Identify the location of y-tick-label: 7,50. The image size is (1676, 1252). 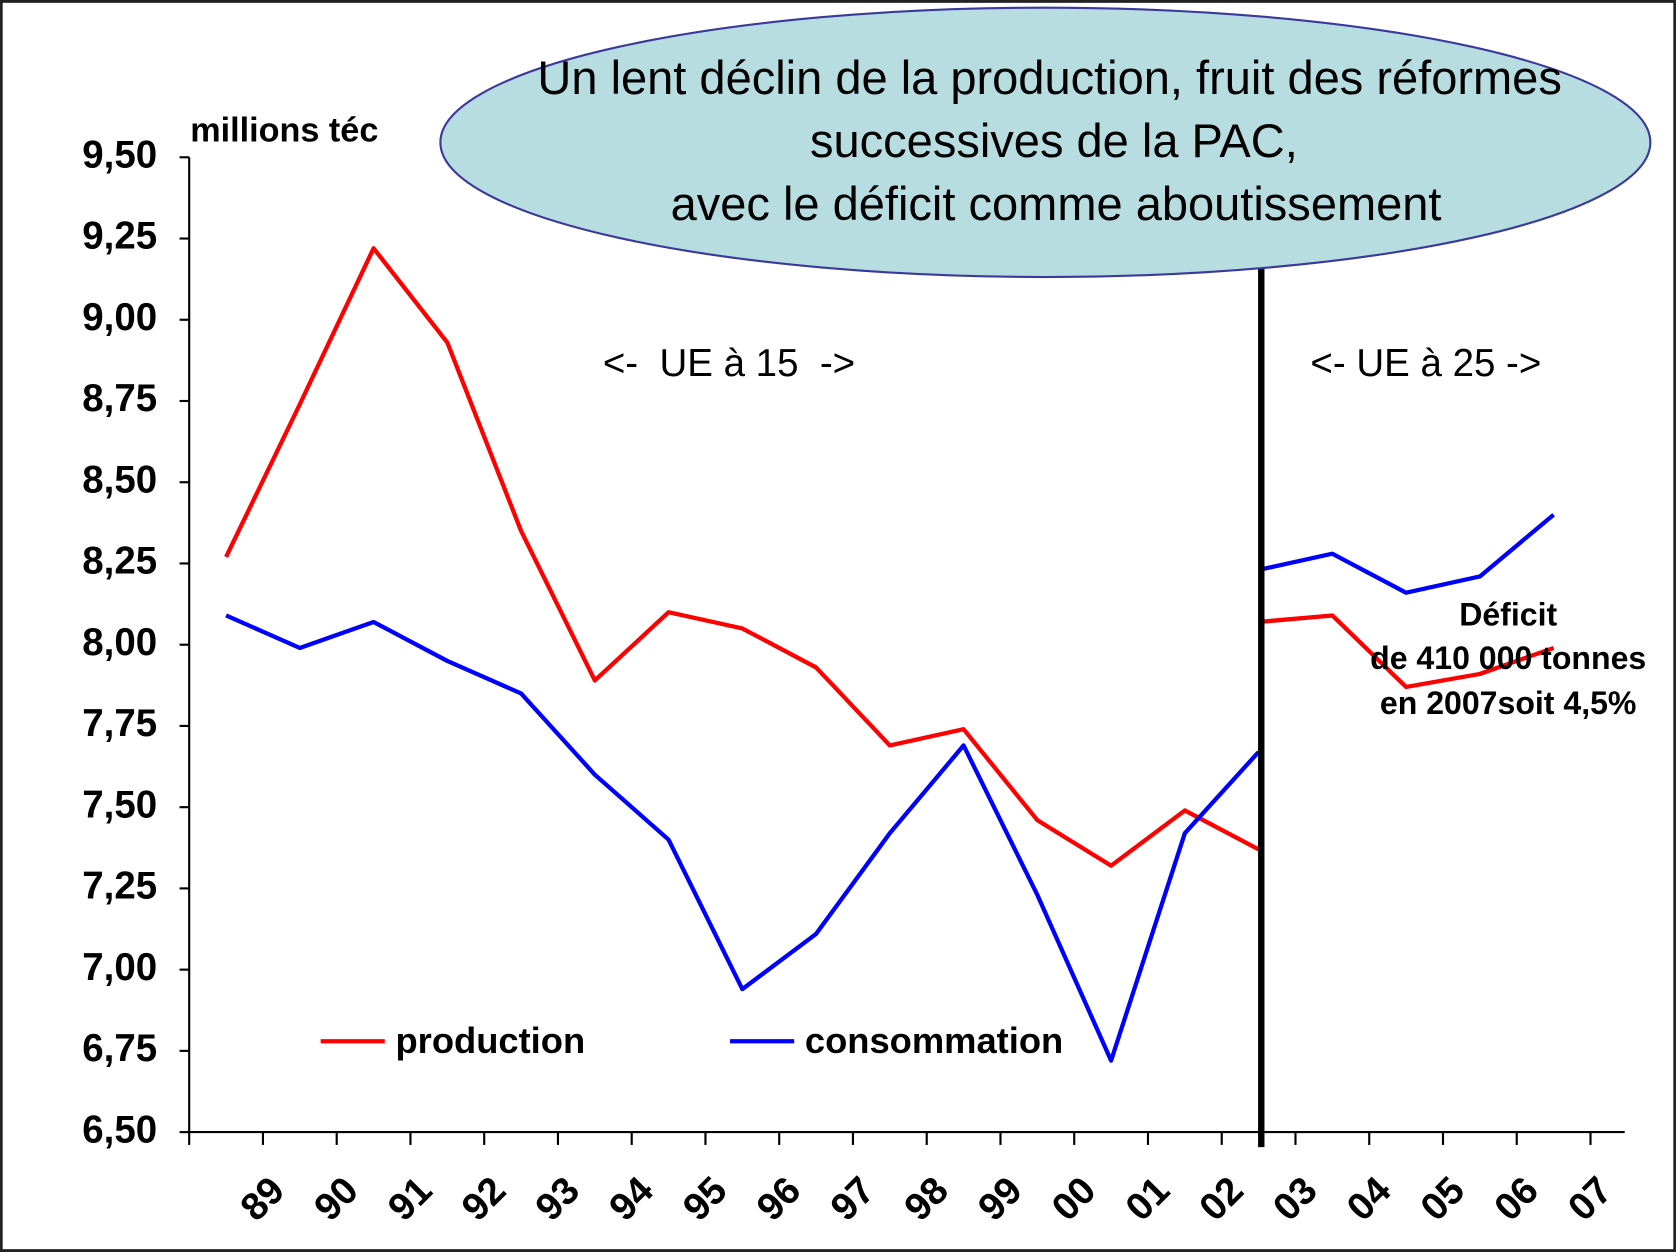
(119, 804).